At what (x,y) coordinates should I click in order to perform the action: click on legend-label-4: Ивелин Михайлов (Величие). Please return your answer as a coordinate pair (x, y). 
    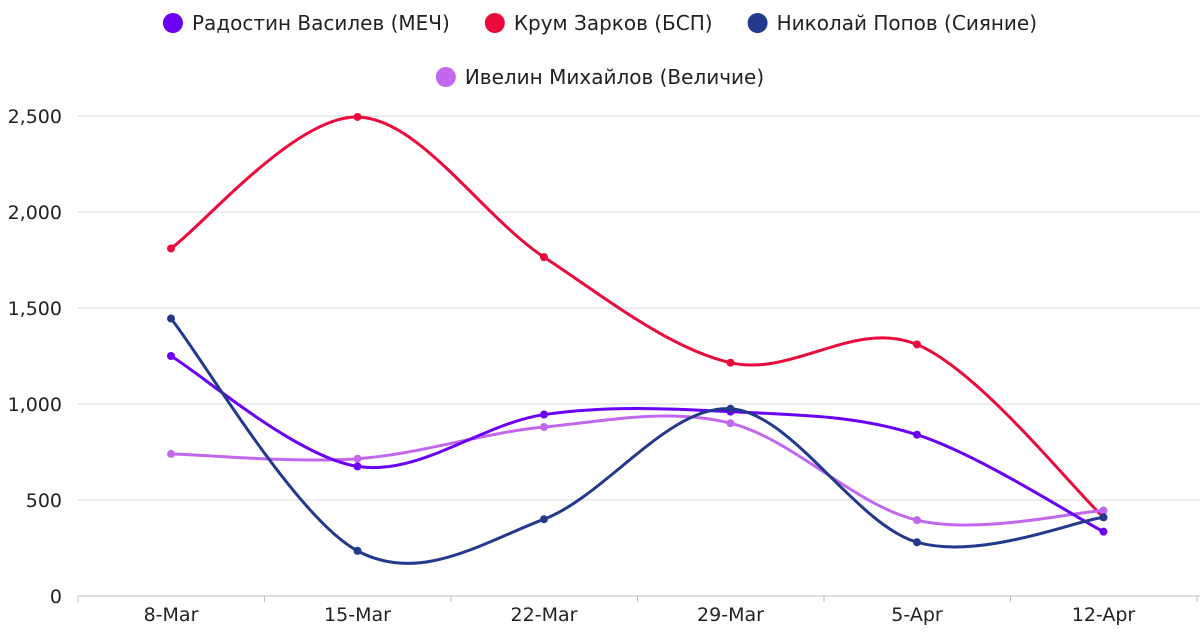
    Looking at the image, I should click on (614, 77).